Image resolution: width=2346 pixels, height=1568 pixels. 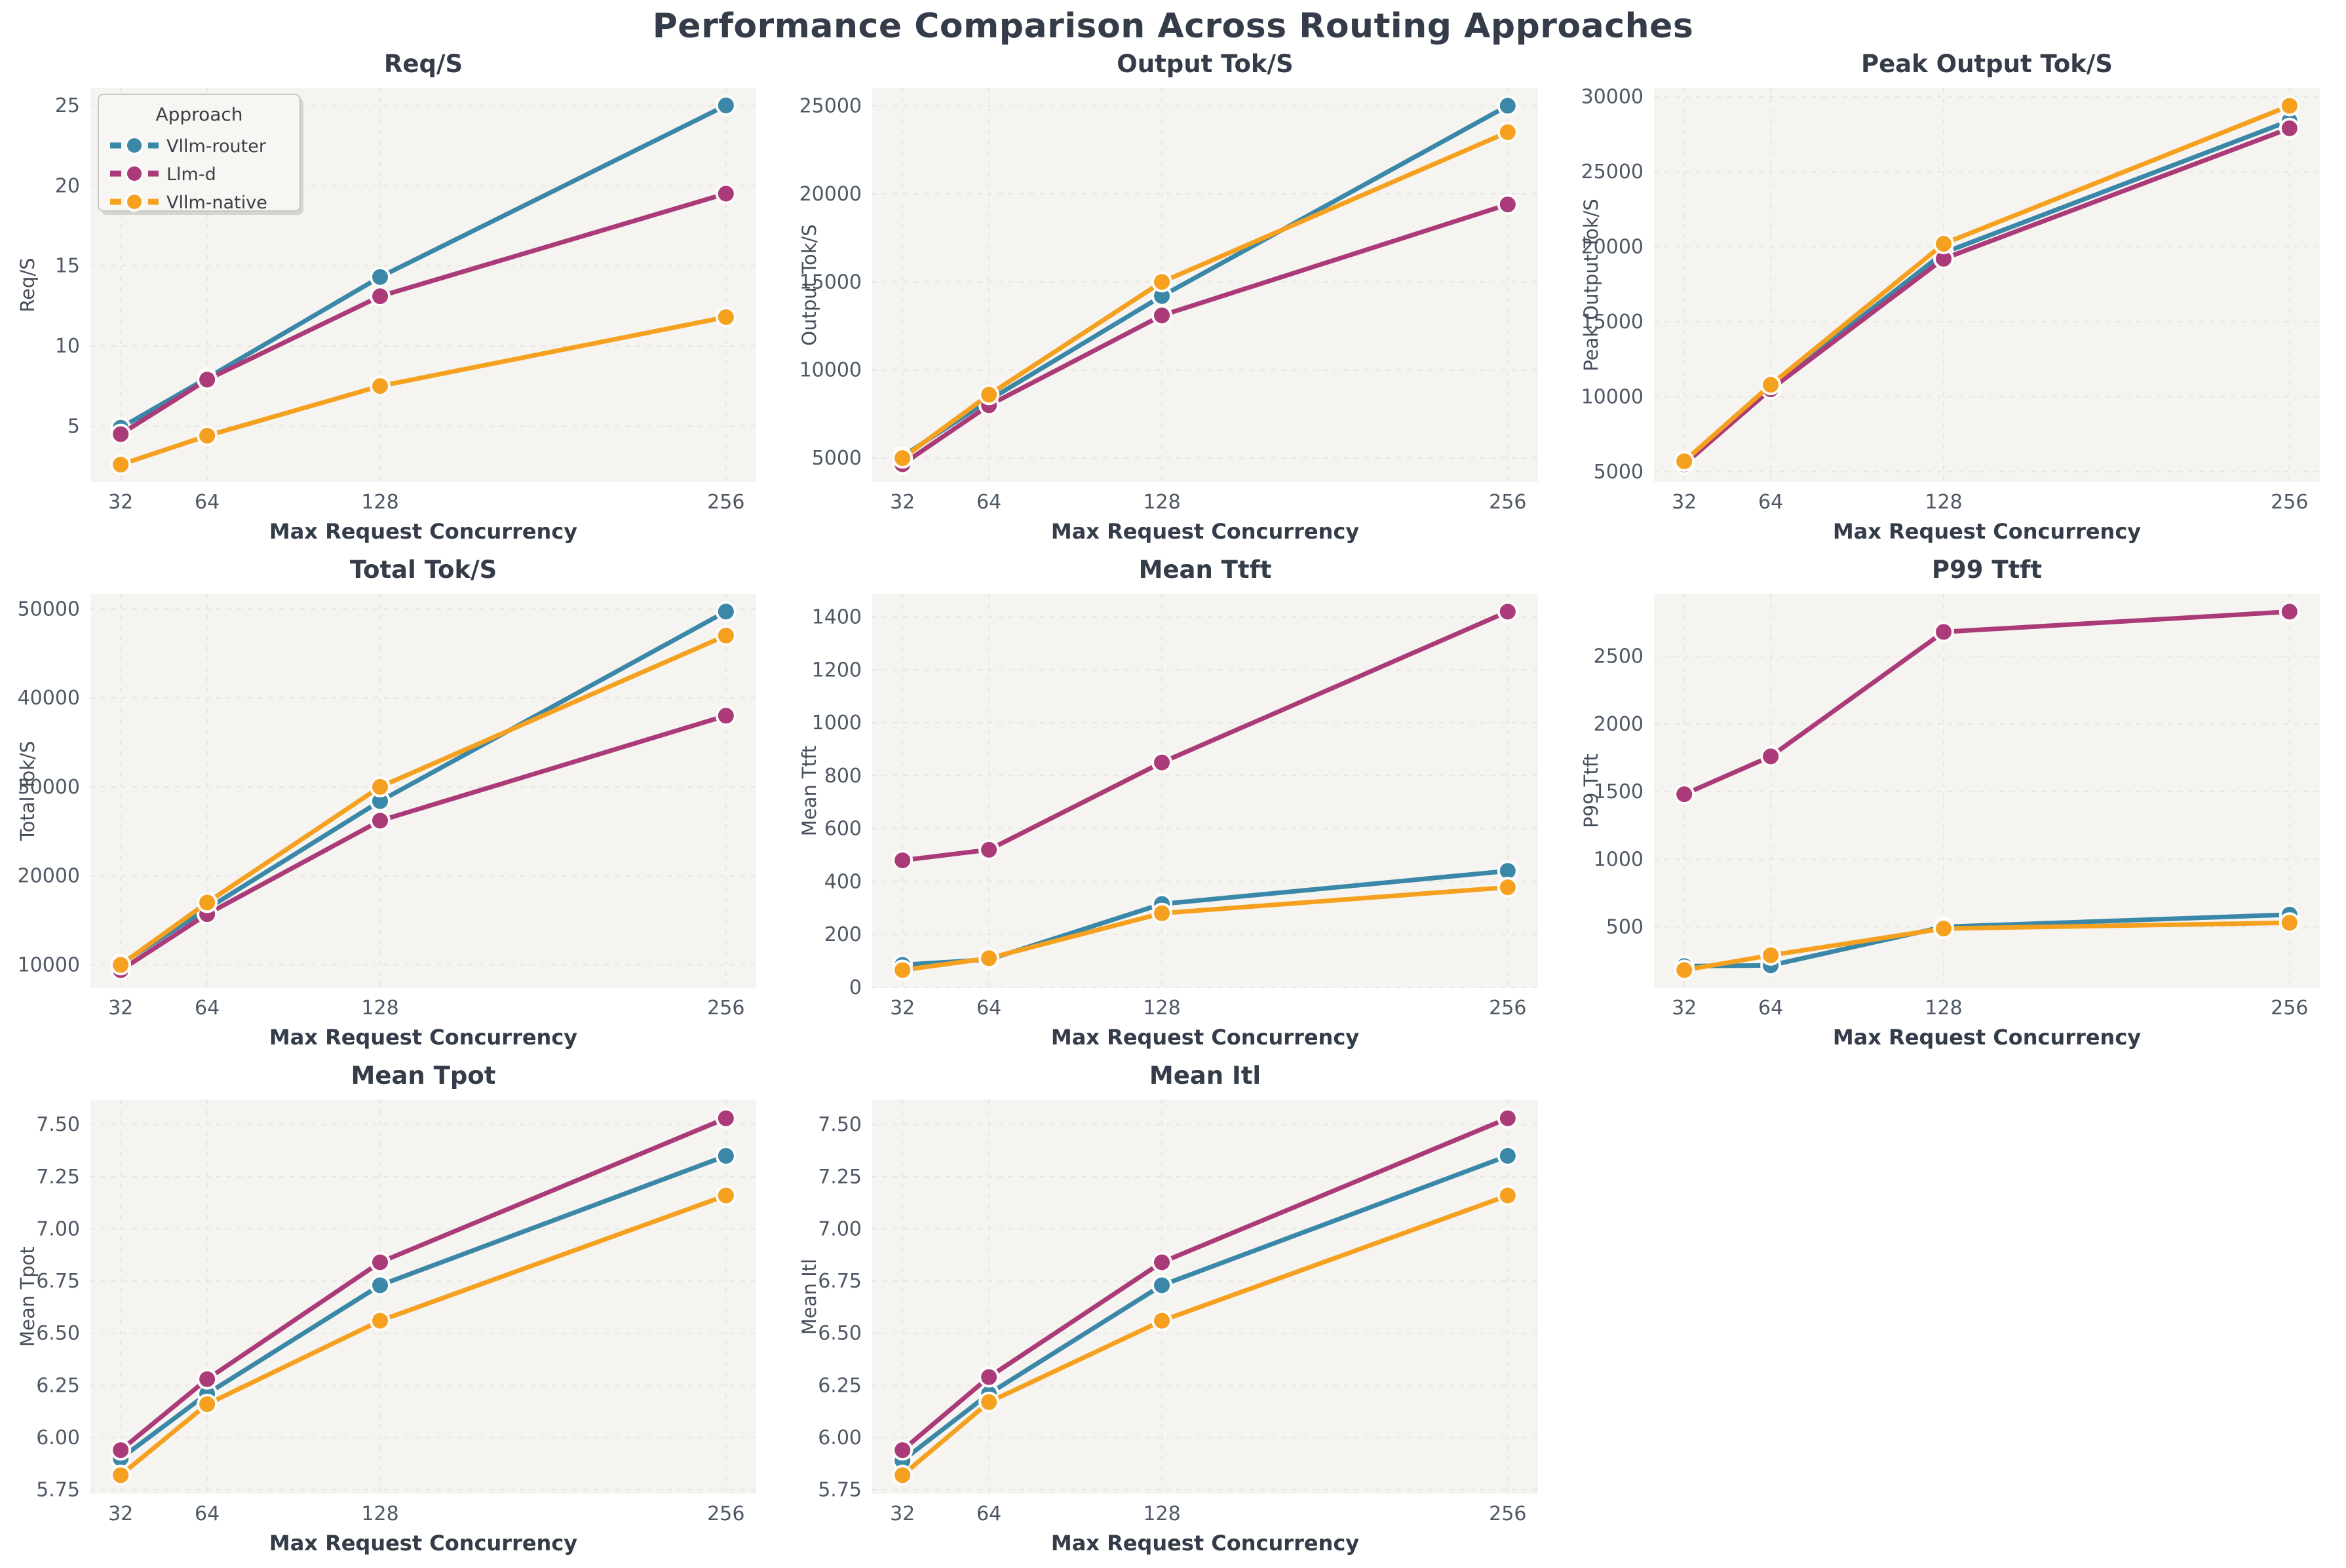 I want to click on y-tick-labels: 0 200 400 600 800 1000 1200 1400, so click(x=837, y=803).